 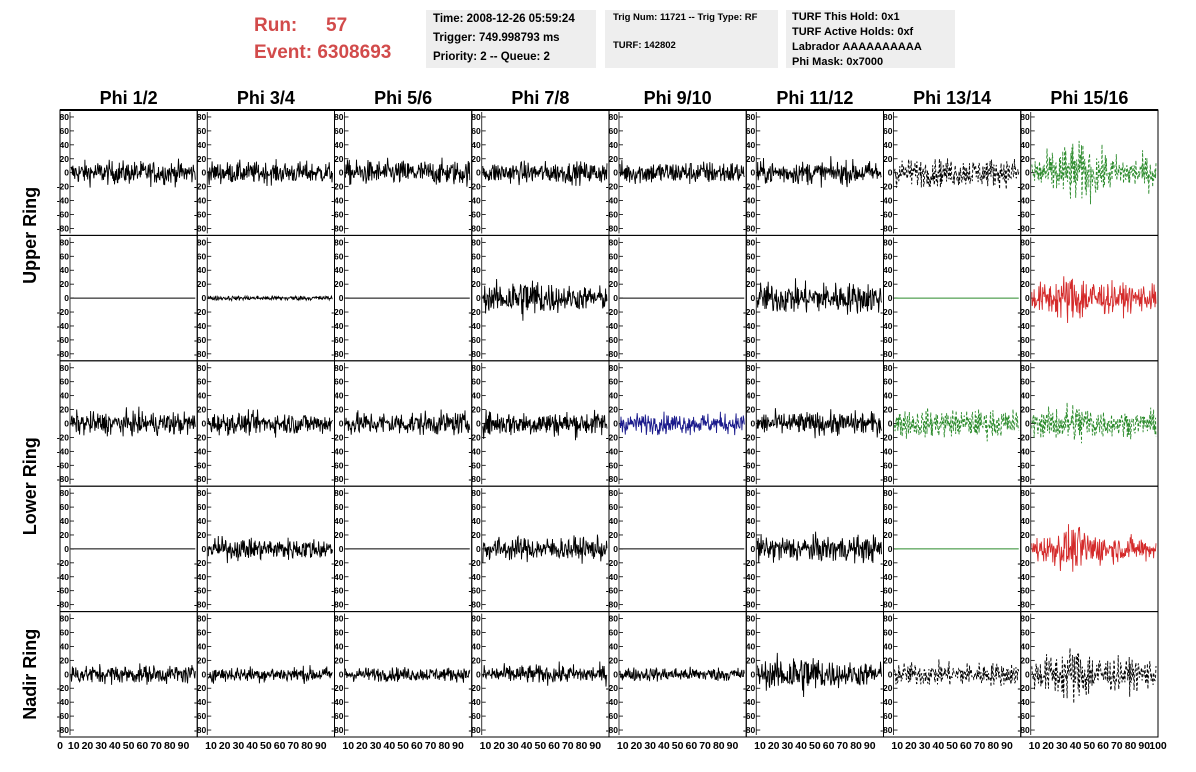 I want to click on priority-text: Priority: 2 -- Queue: 2, so click(x=491, y=57).